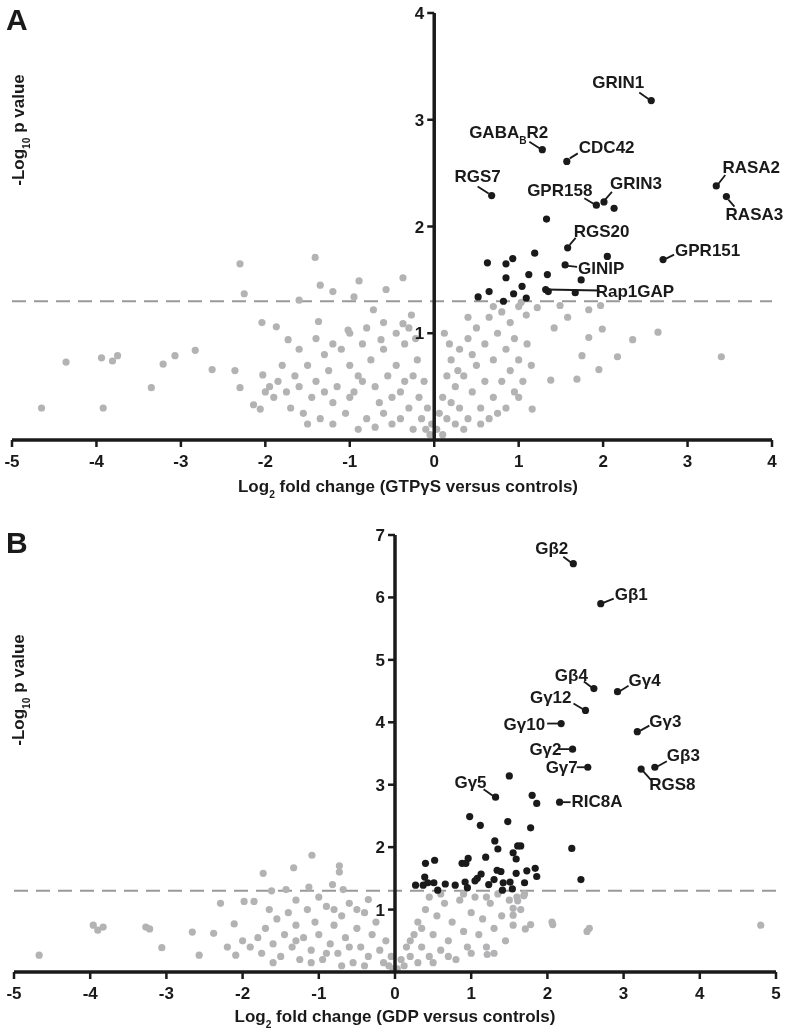 This screenshot has height=1030, width=790. I want to click on annotation: RGS20, so click(601, 231).